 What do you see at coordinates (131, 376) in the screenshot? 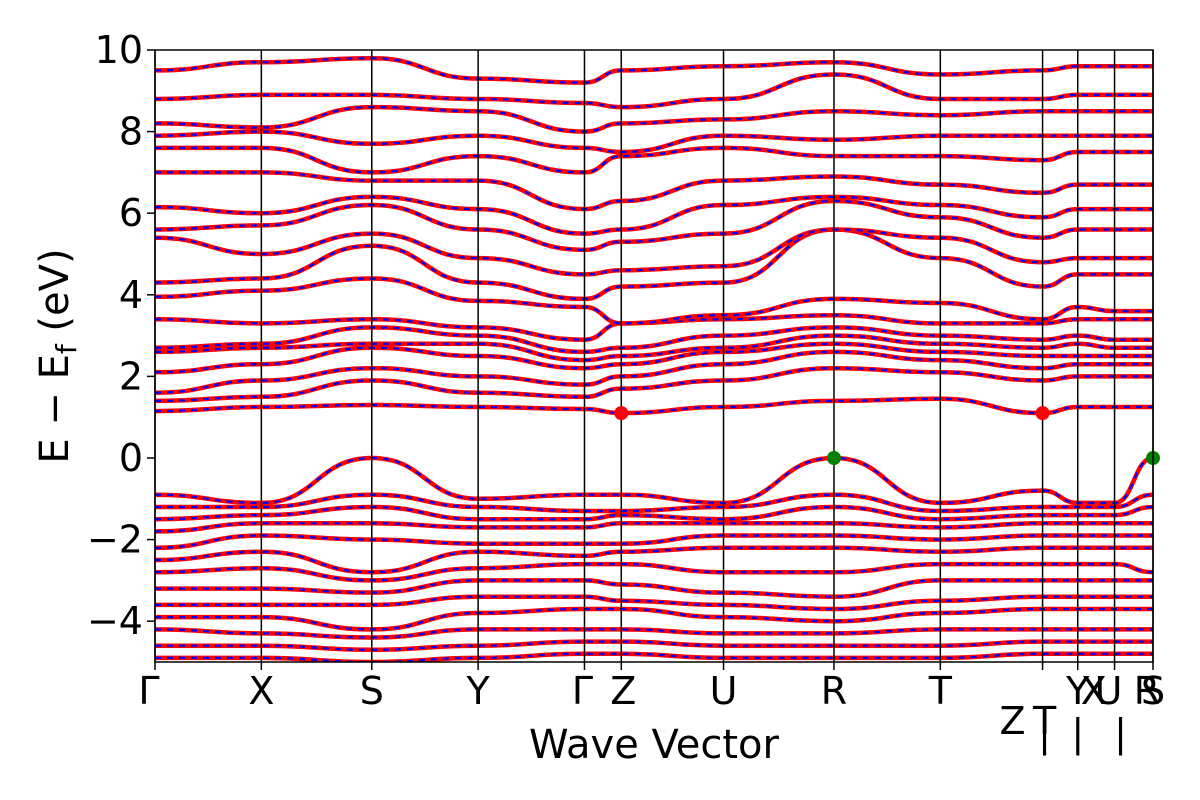
I see `y-tick-label: 2` at bounding box center [131, 376].